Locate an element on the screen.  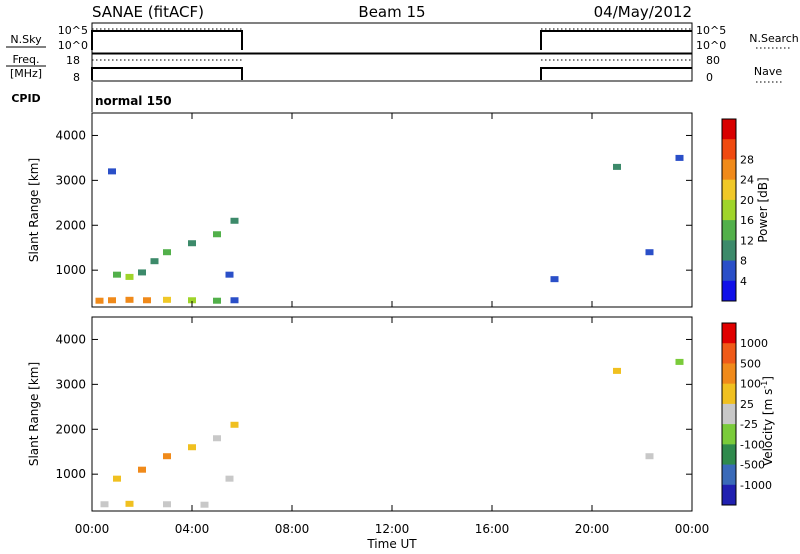
power-colorbar-tick: 20 is located at coordinates (747, 200).